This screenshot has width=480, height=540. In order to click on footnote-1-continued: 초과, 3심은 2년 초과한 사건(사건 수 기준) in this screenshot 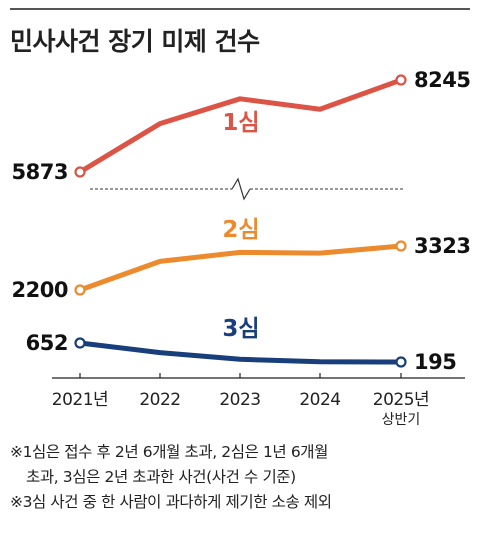, I will do `click(161, 477)`.